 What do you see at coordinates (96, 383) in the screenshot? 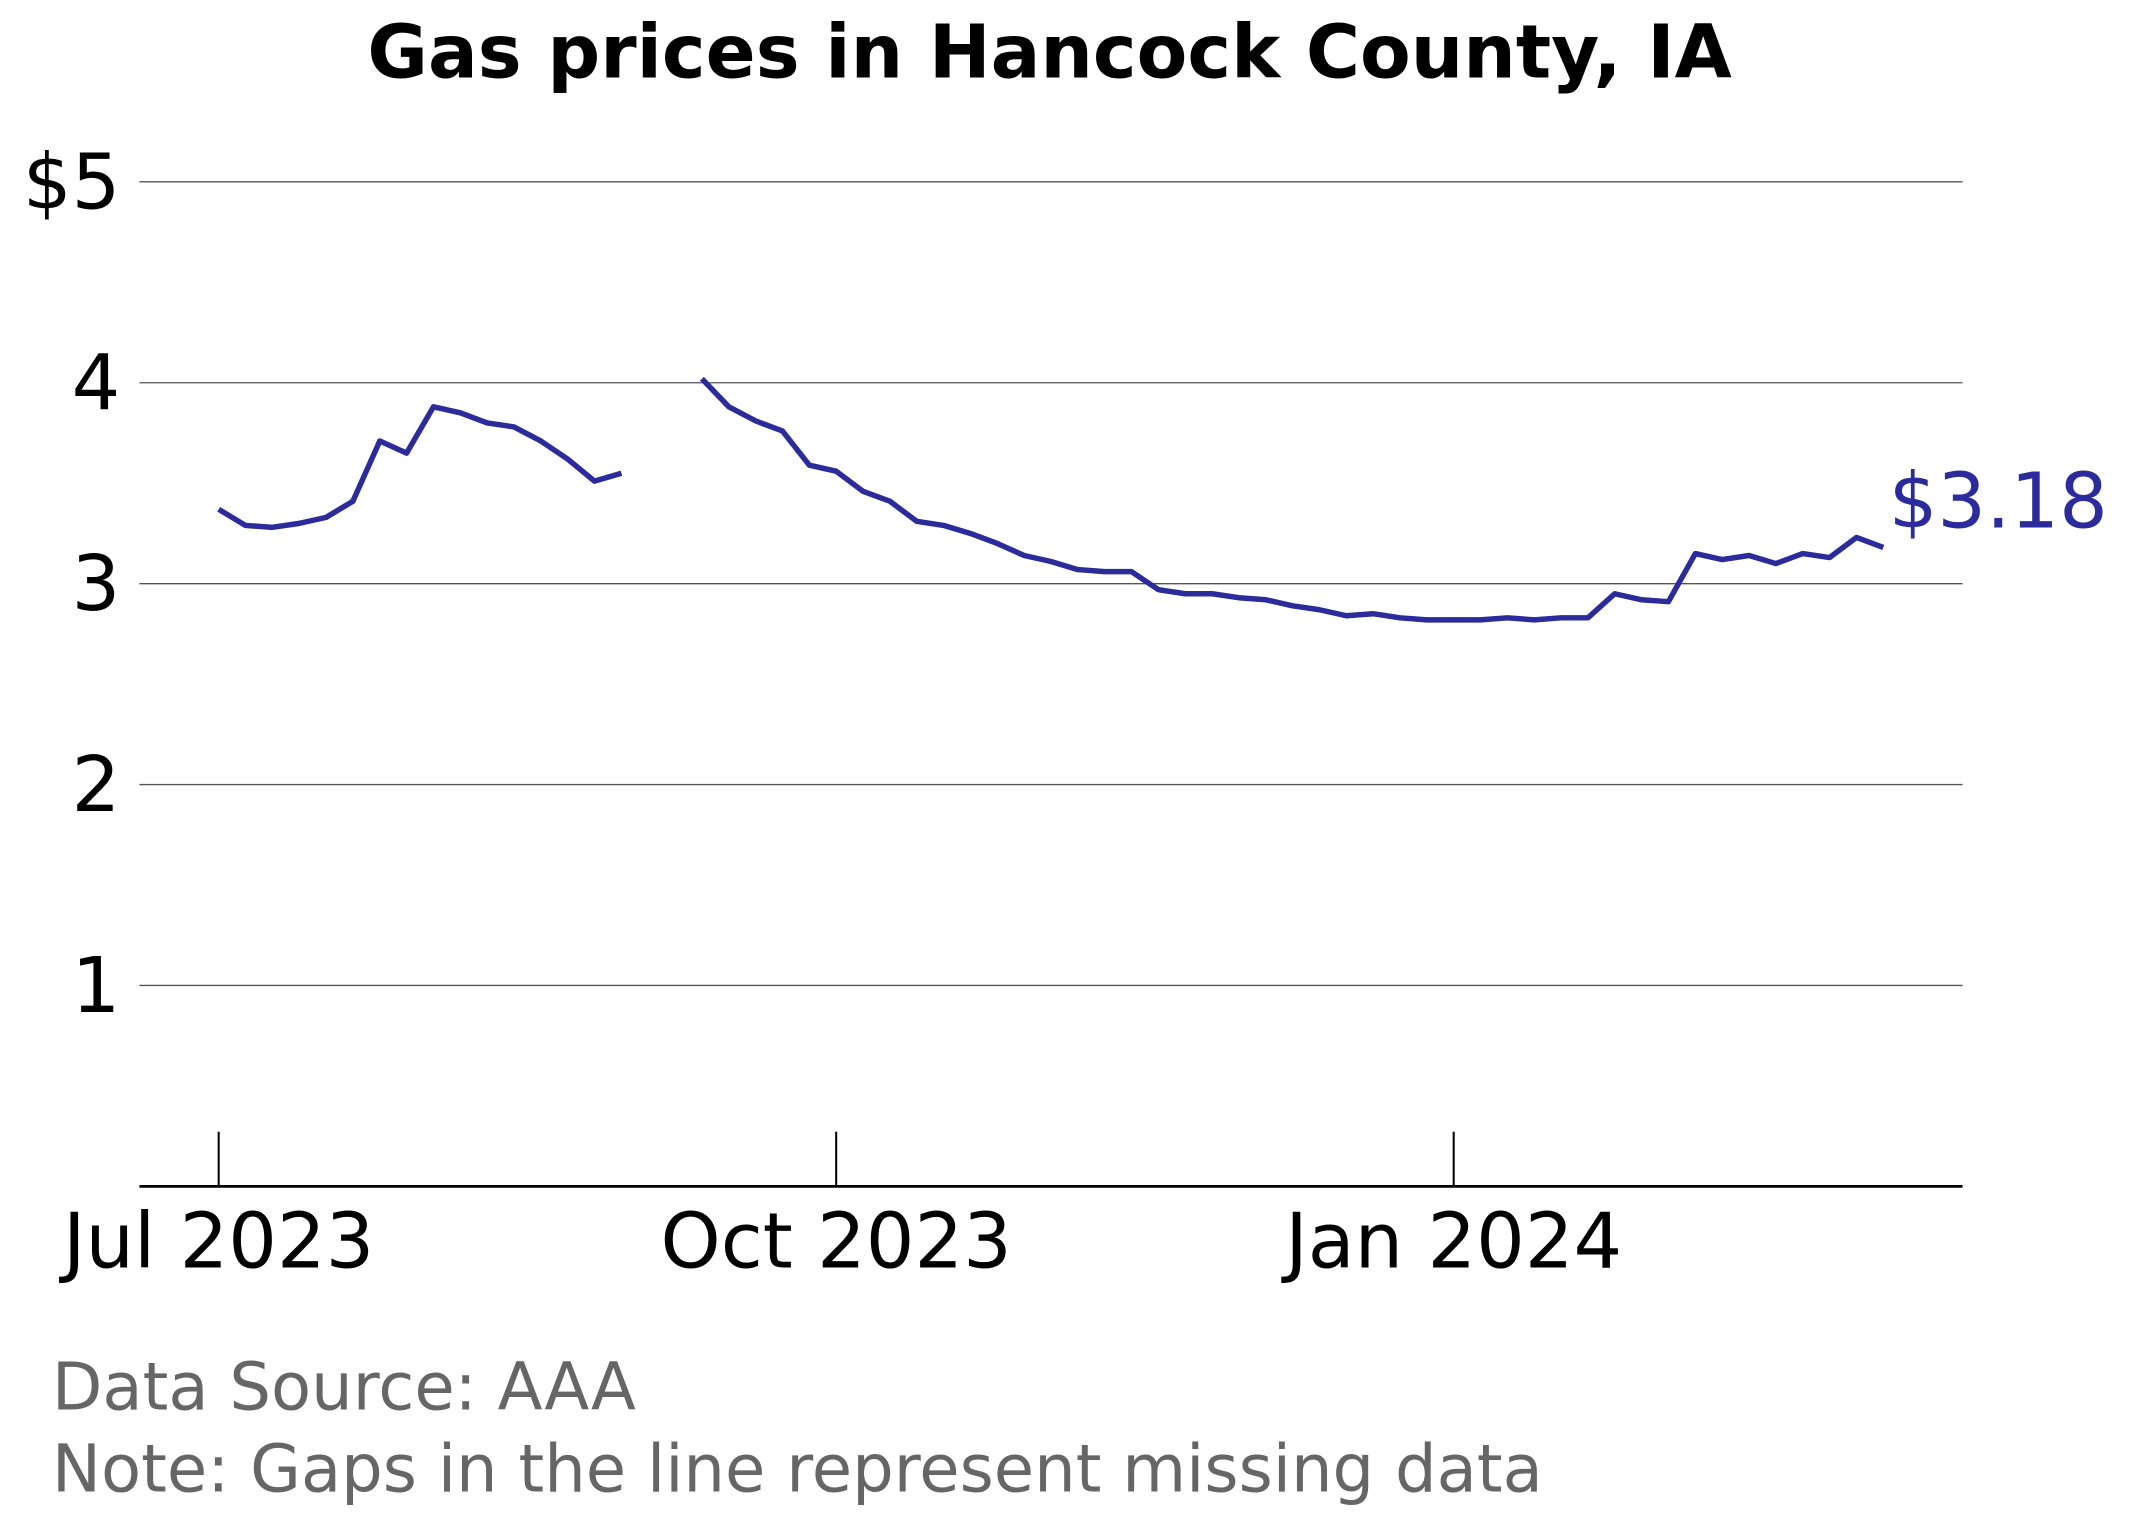
I see `y-tick-label: 4` at bounding box center [96, 383].